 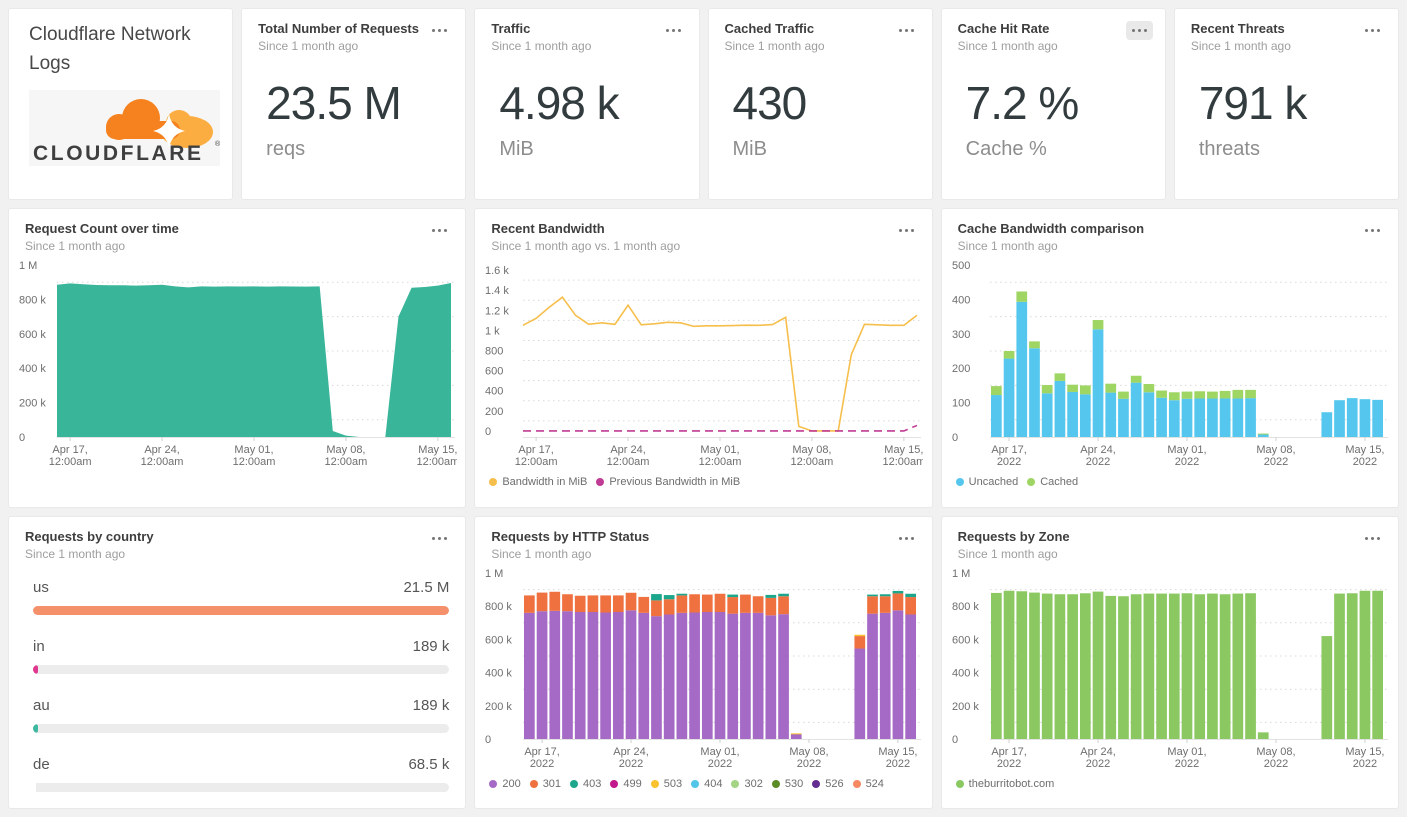 I want to click on panel-title: Cache Hit Rate, so click(x=1003, y=28).